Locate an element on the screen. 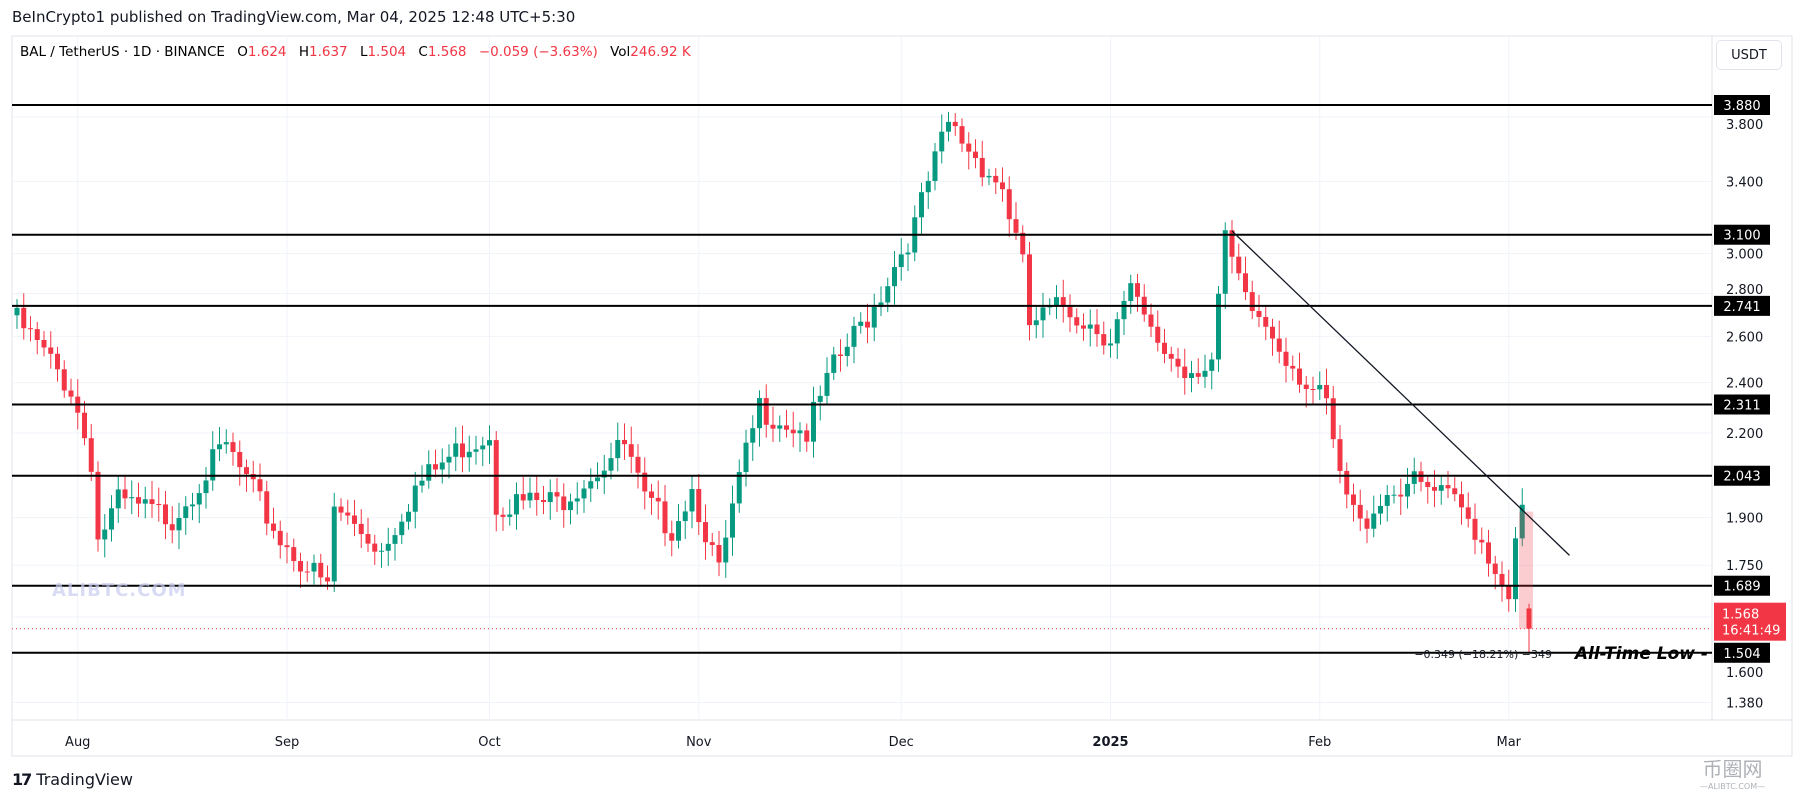 This screenshot has height=803, width=1804. tradingview-logo: 17 TradingView is located at coordinates (72, 779).